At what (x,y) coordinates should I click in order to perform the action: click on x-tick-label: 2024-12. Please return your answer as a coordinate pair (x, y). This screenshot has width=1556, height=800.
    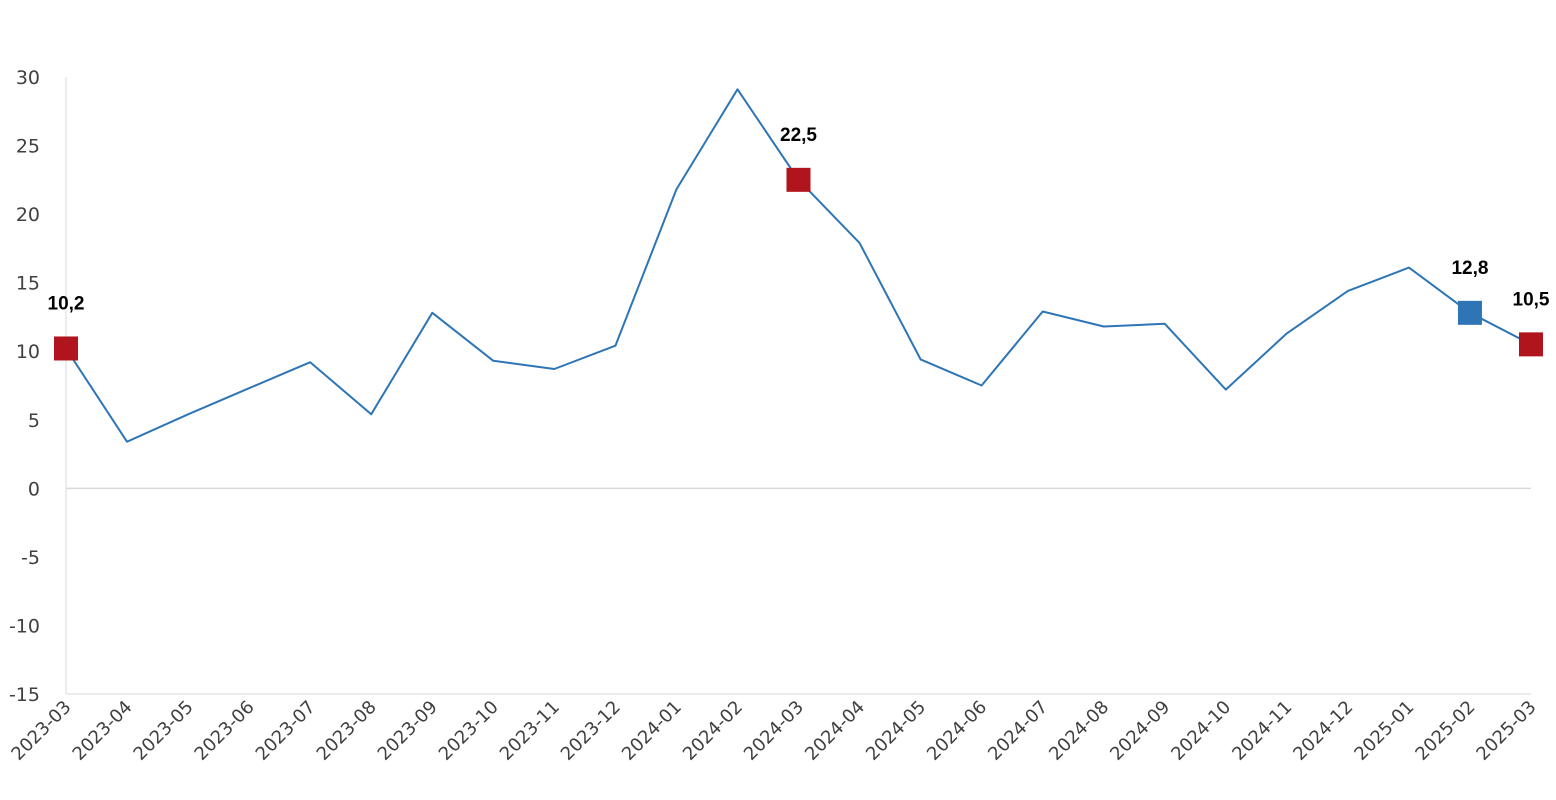
    Looking at the image, I should click on (1323, 731).